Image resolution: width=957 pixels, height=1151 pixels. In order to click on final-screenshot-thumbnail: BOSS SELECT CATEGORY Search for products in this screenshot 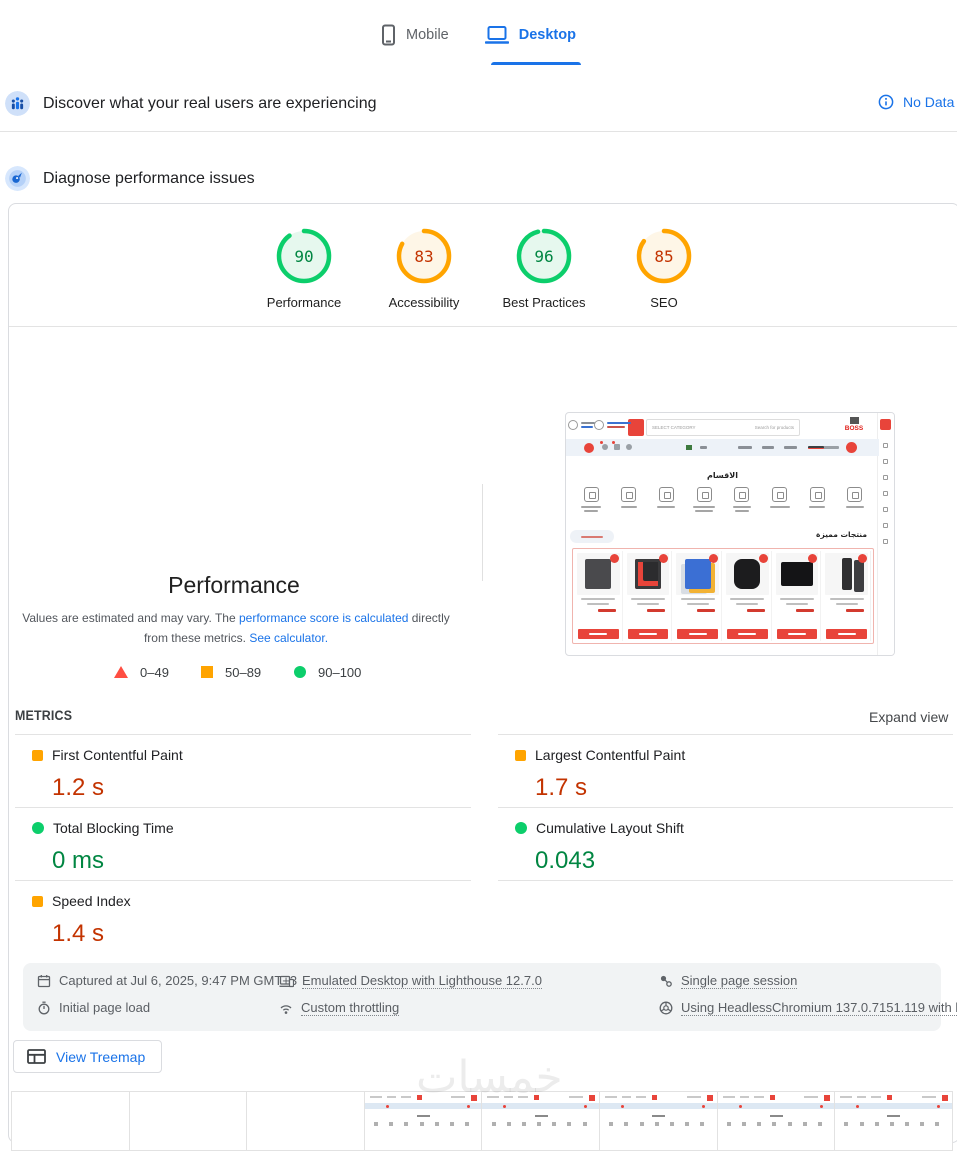, I will do `click(730, 534)`.